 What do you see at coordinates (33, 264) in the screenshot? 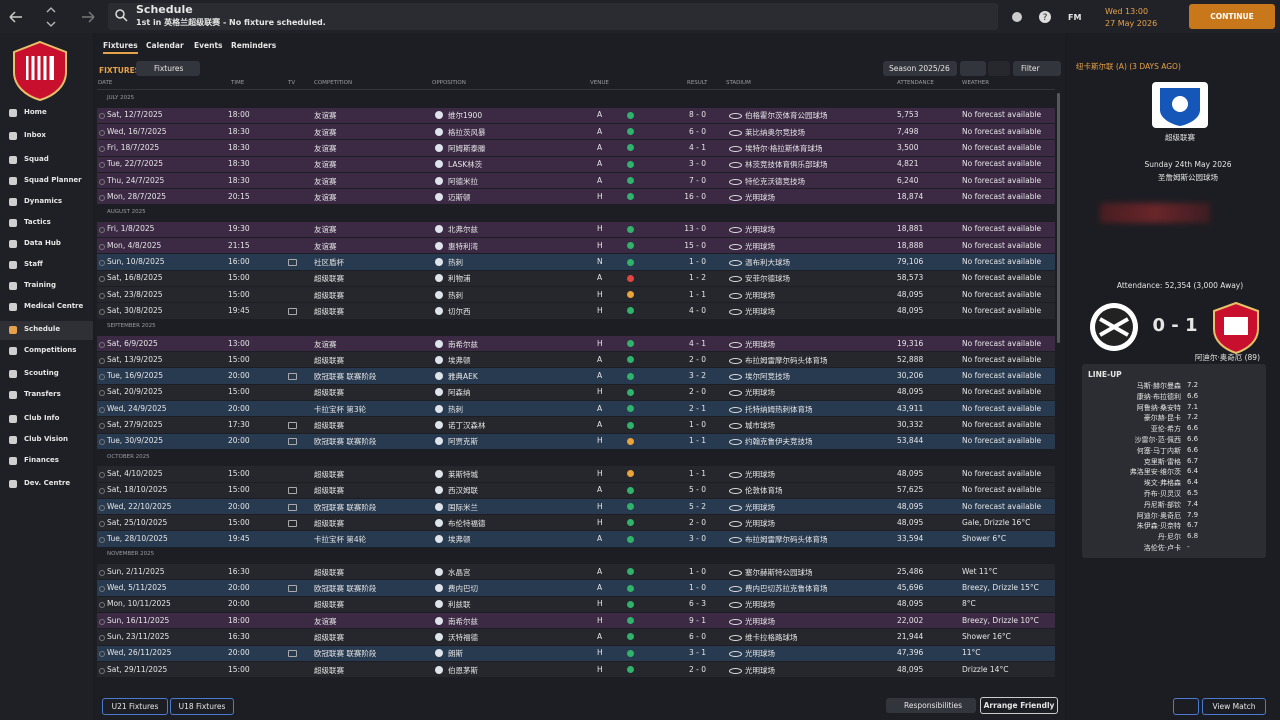
I see `menu-item: Staff` at bounding box center [33, 264].